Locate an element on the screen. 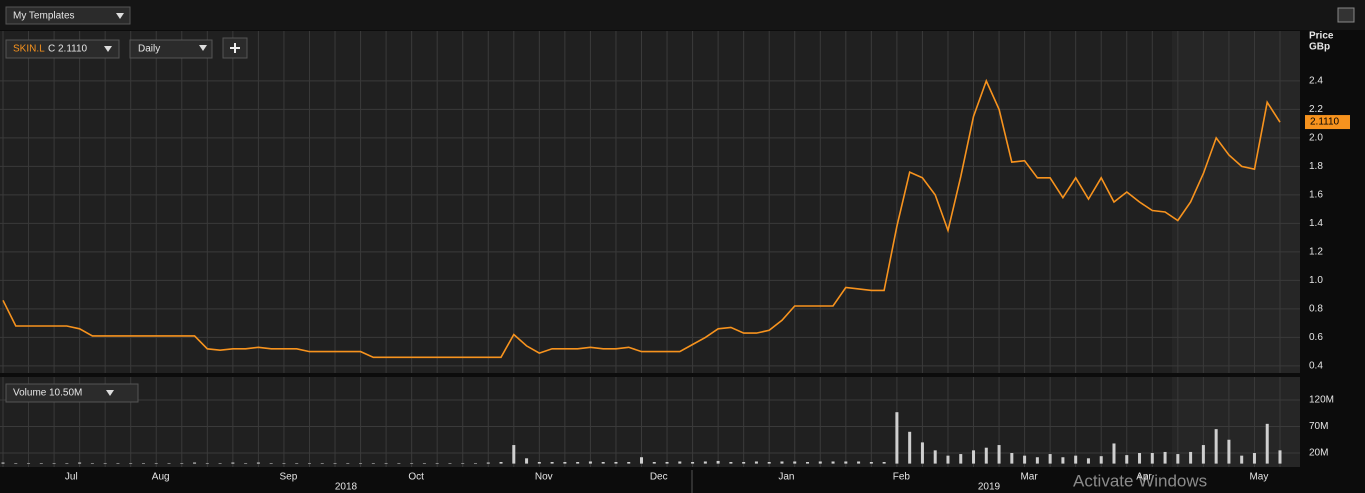 The width and height of the screenshot is (1365, 493). volume-box is located at coordinates (72, 393).